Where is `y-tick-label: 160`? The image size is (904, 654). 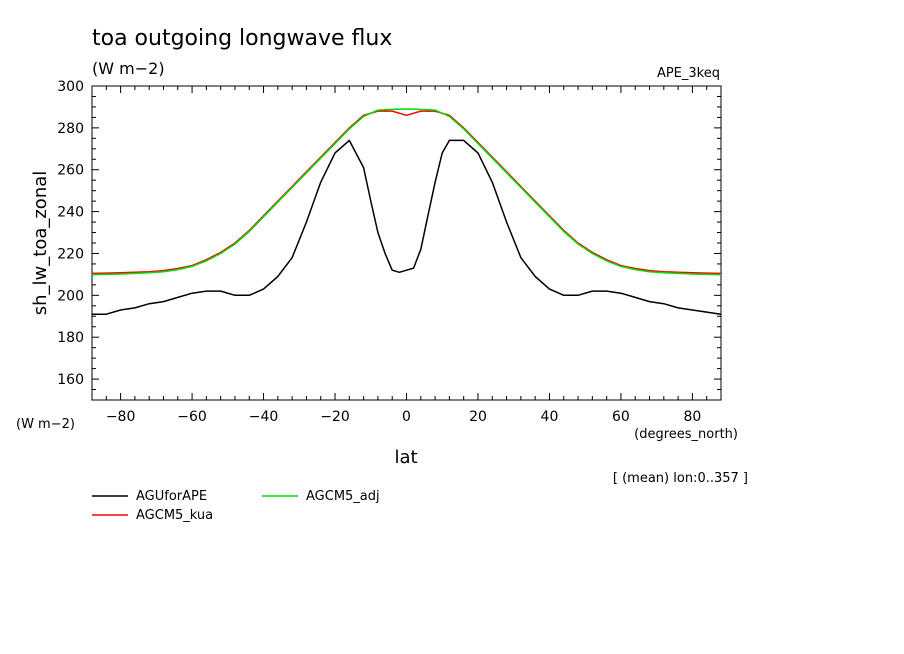
y-tick-label: 160 is located at coordinates (70, 380).